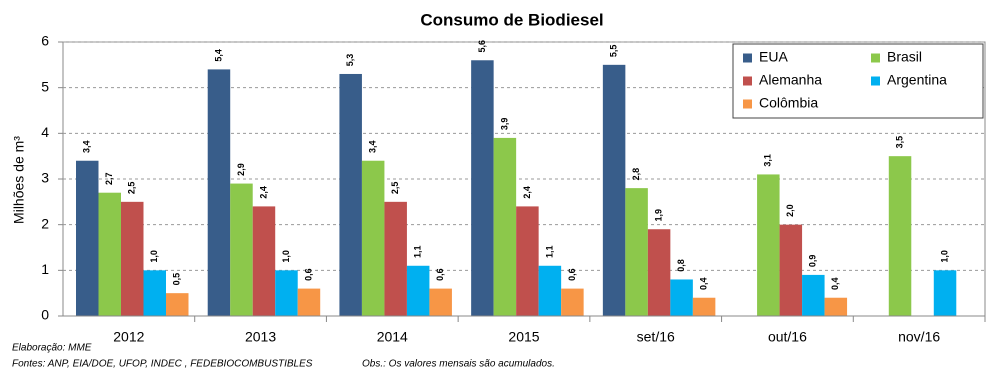 Image resolution: width=1004 pixels, height=377 pixels. I want to click on value-label: 2,8, so click(636, 174).